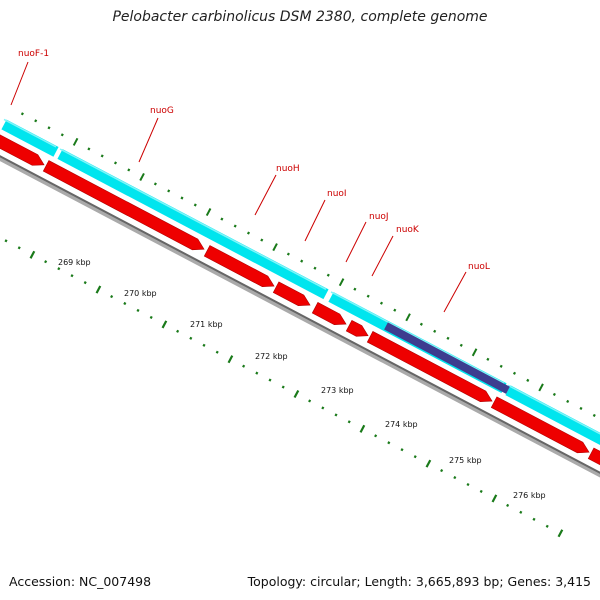  What do you see at coordinates (162, 111) in the screenshot?
I see `gene-label-text: nuoG` at bounding box center [162, 111].